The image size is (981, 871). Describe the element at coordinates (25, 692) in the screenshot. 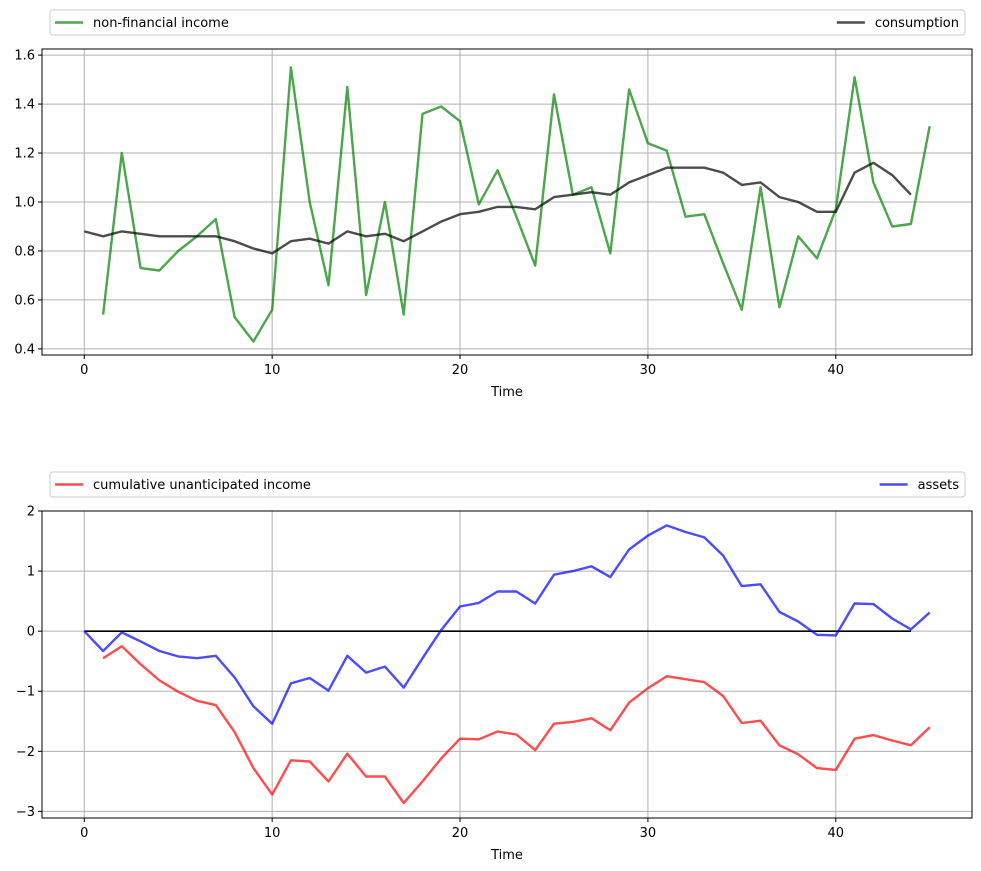

I see `y-tick-label: −1` at that location.